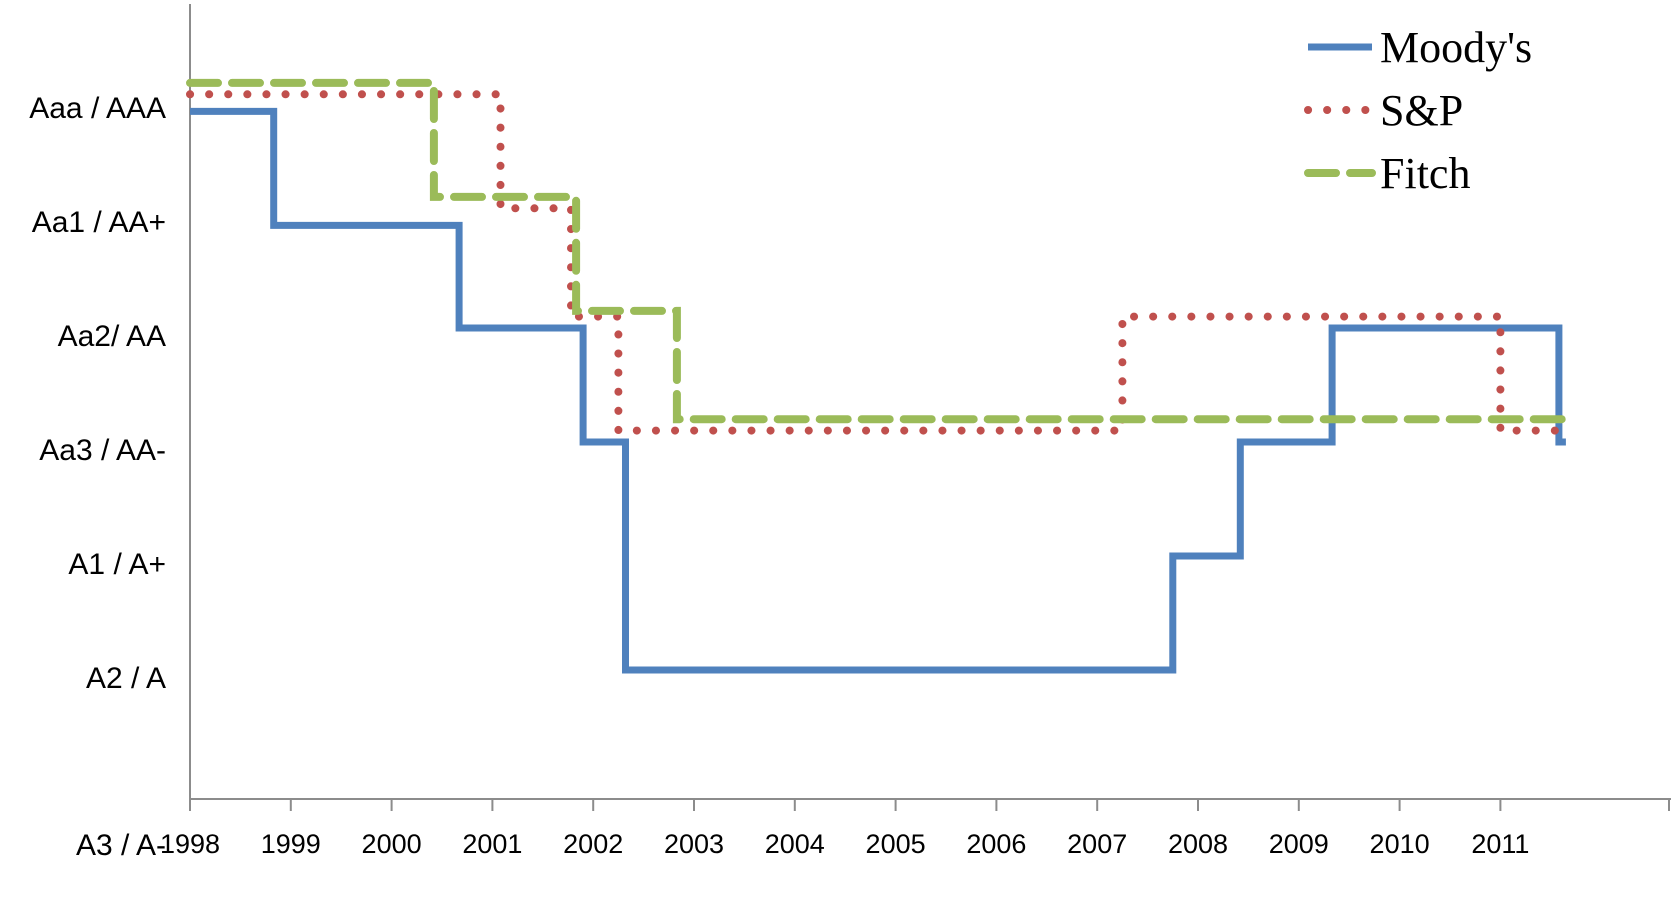  What do you see at coordinates (1500, 844) in the screenshot?
I see `x-tick-label-2011: 2011` at bounding box center [1500, 844].